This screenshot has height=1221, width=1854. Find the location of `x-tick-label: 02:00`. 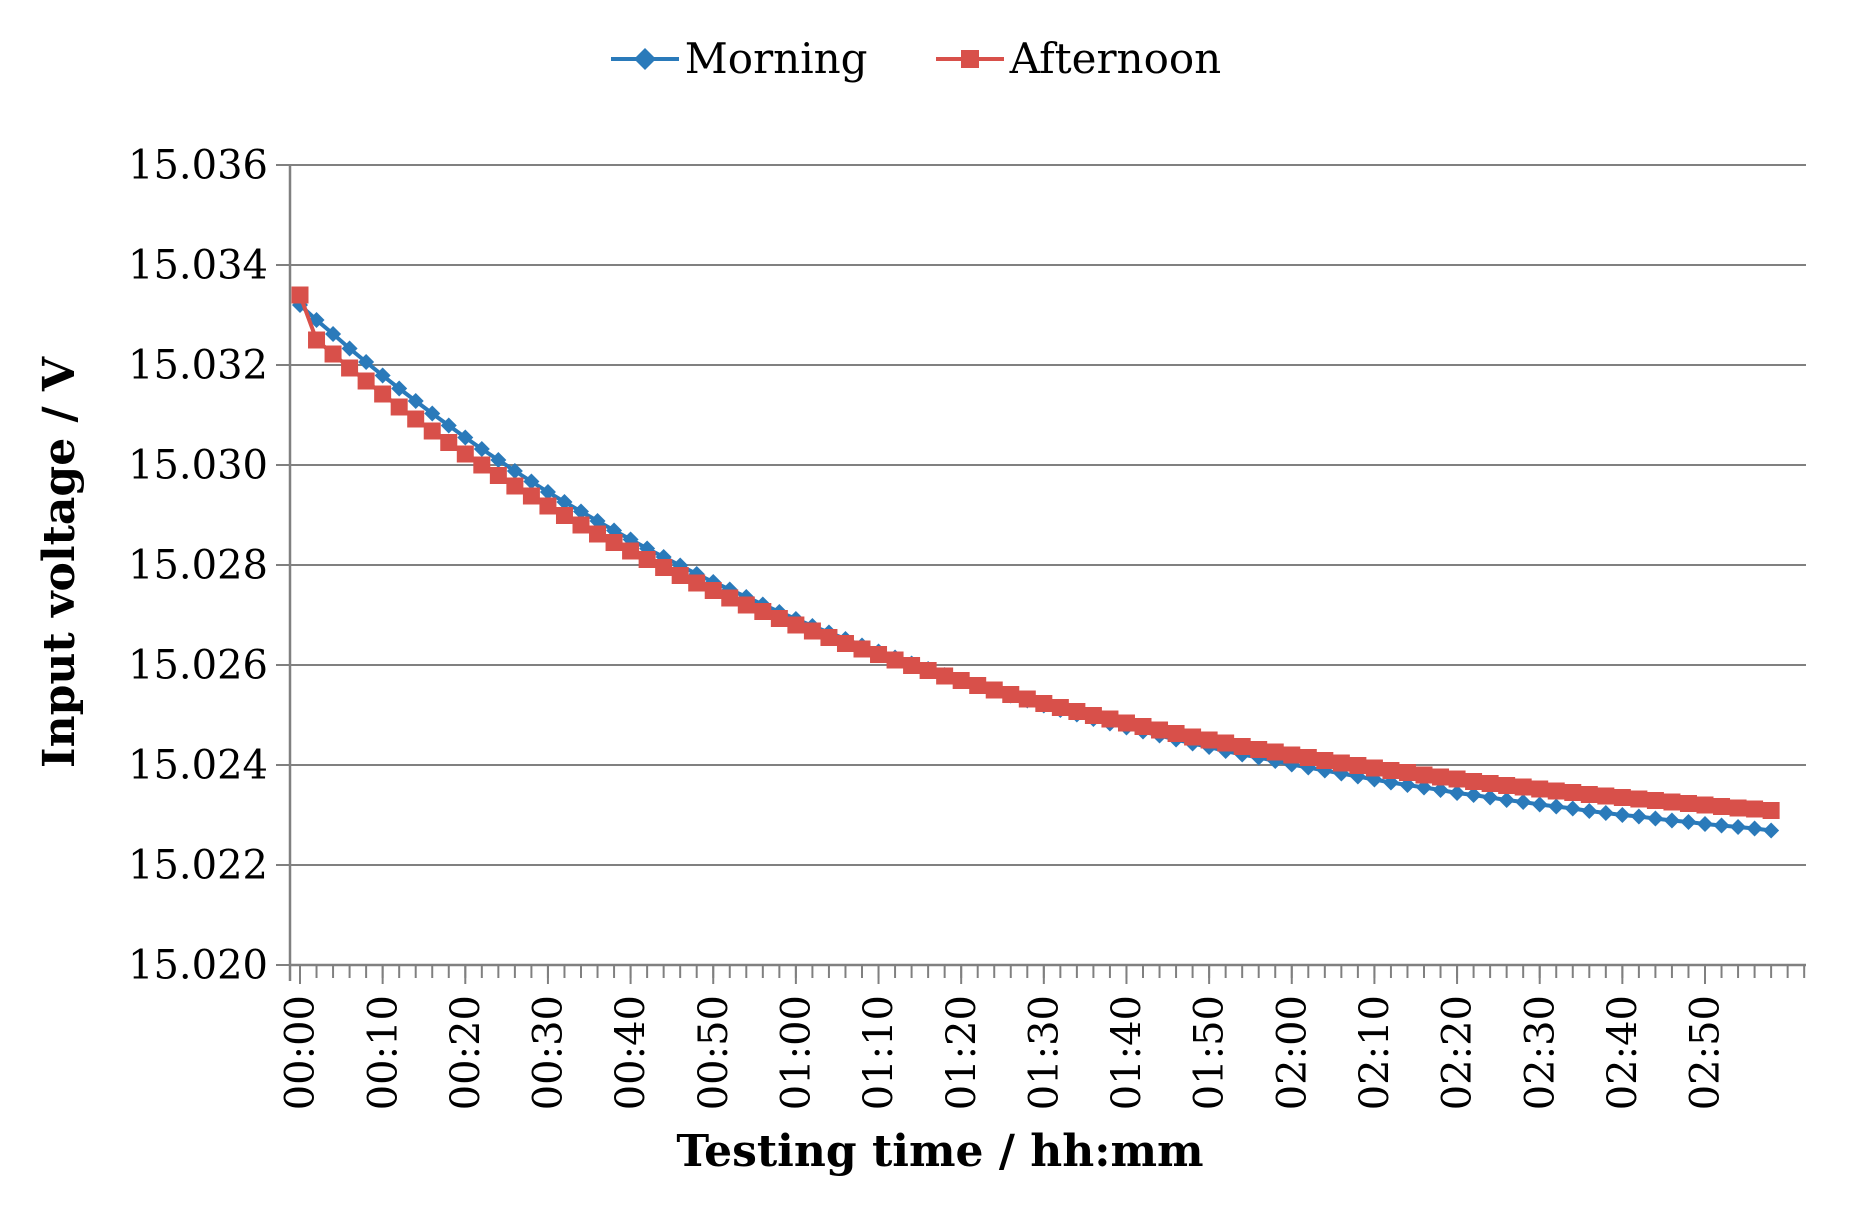

x-tick-label: 02:00 is located at coordinates (1292, 1052).